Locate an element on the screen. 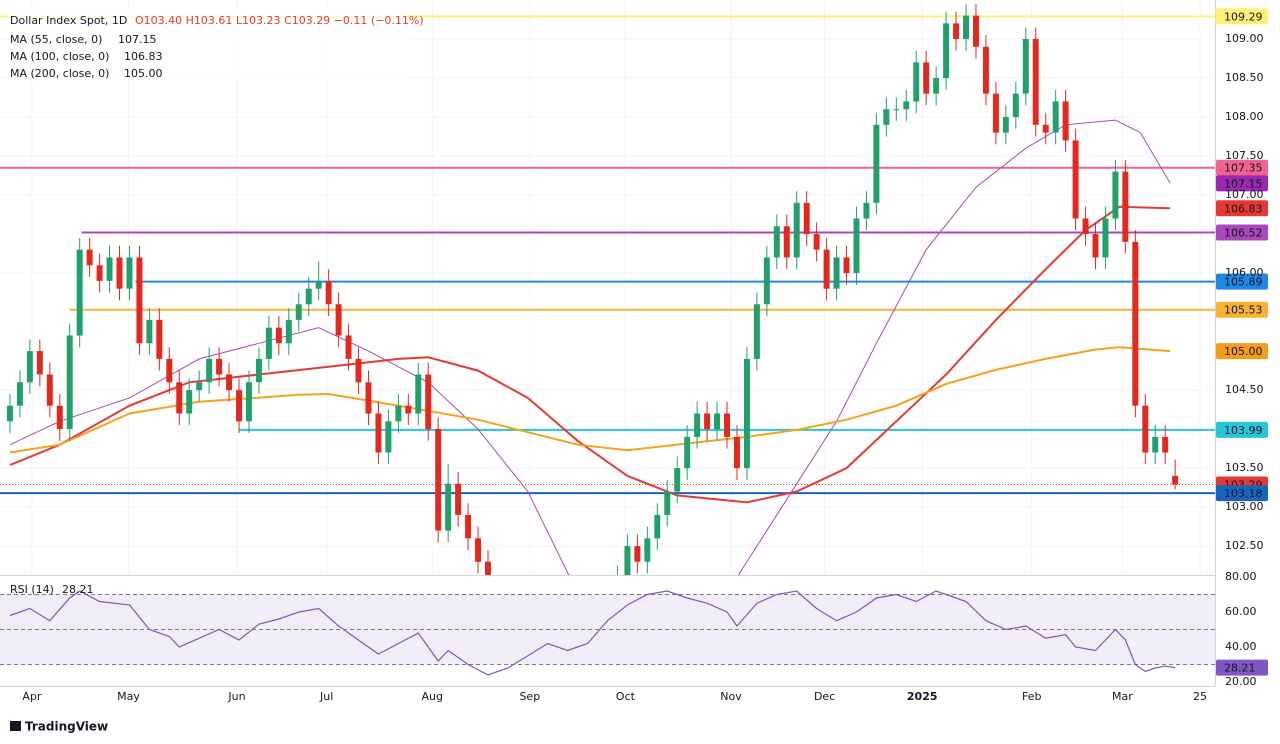 The image size is (1280, 744). ma-box-label: 105.00 is located at coordinates (1243, 351).